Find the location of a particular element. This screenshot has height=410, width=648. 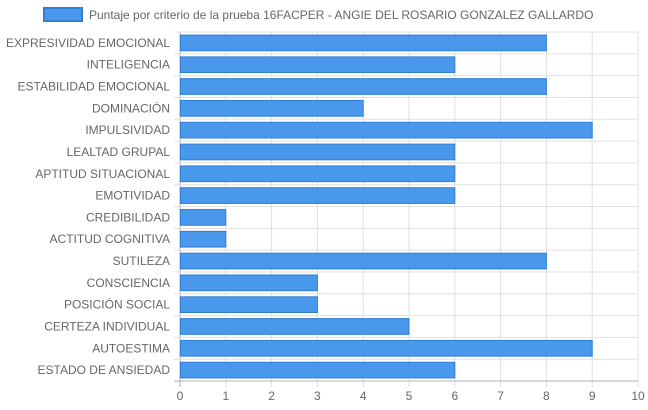

category-label: DOMINACIÓN is located at coordinates (131, 107).